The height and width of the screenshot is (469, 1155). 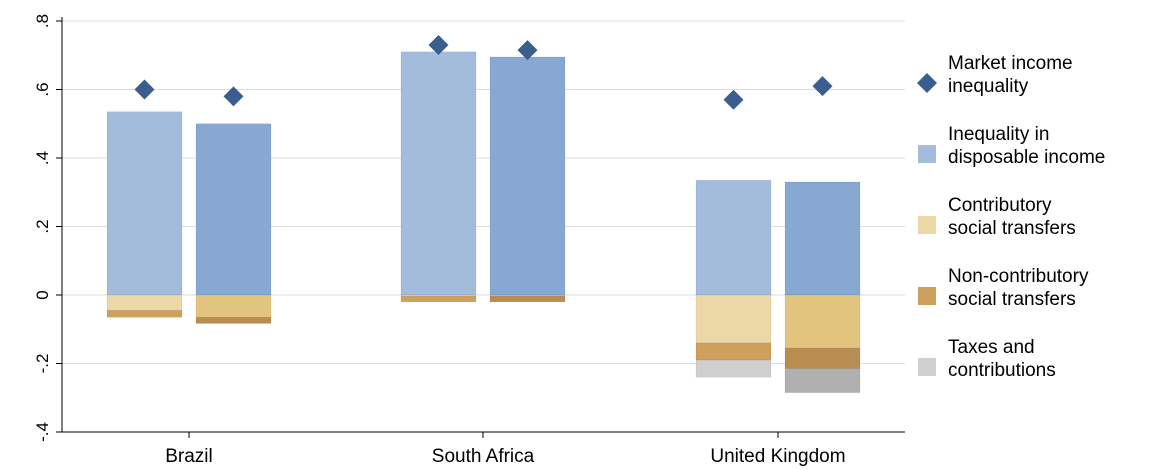 I want to click on legend-label: contributions, so click(x=1002, y=370).